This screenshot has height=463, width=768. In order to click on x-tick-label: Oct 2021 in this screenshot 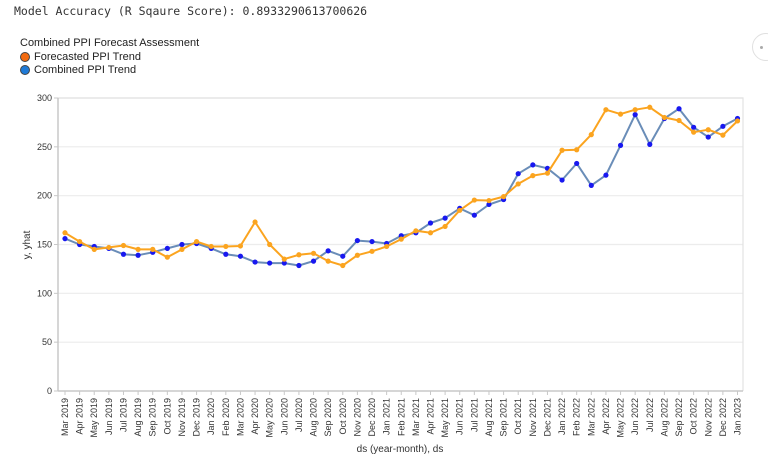, I will do `click(518, 416)`.